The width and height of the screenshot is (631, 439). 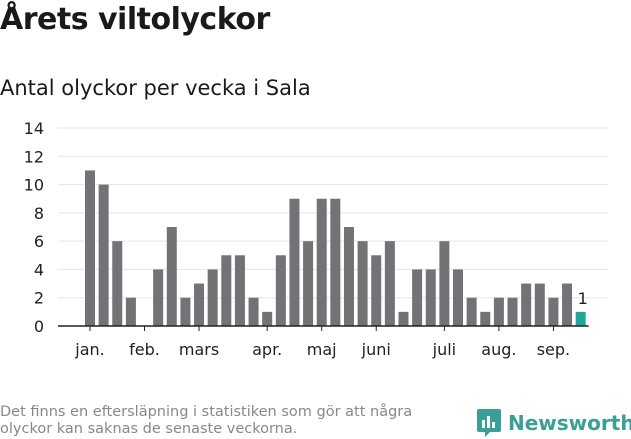 What do you see at coordinates (267, 349) in the screenshot?
I see `x-tick-label: apr.` at bounding box center [267, 349].